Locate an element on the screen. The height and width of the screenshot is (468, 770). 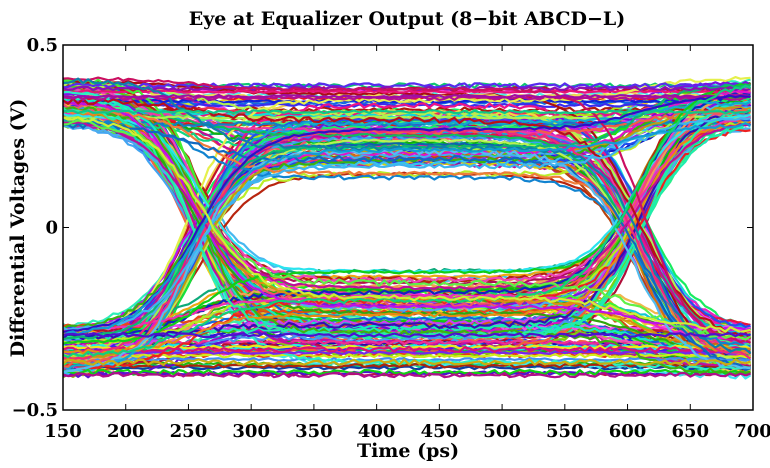
x-tick-label: 350 is located at coordinates (314, 431).